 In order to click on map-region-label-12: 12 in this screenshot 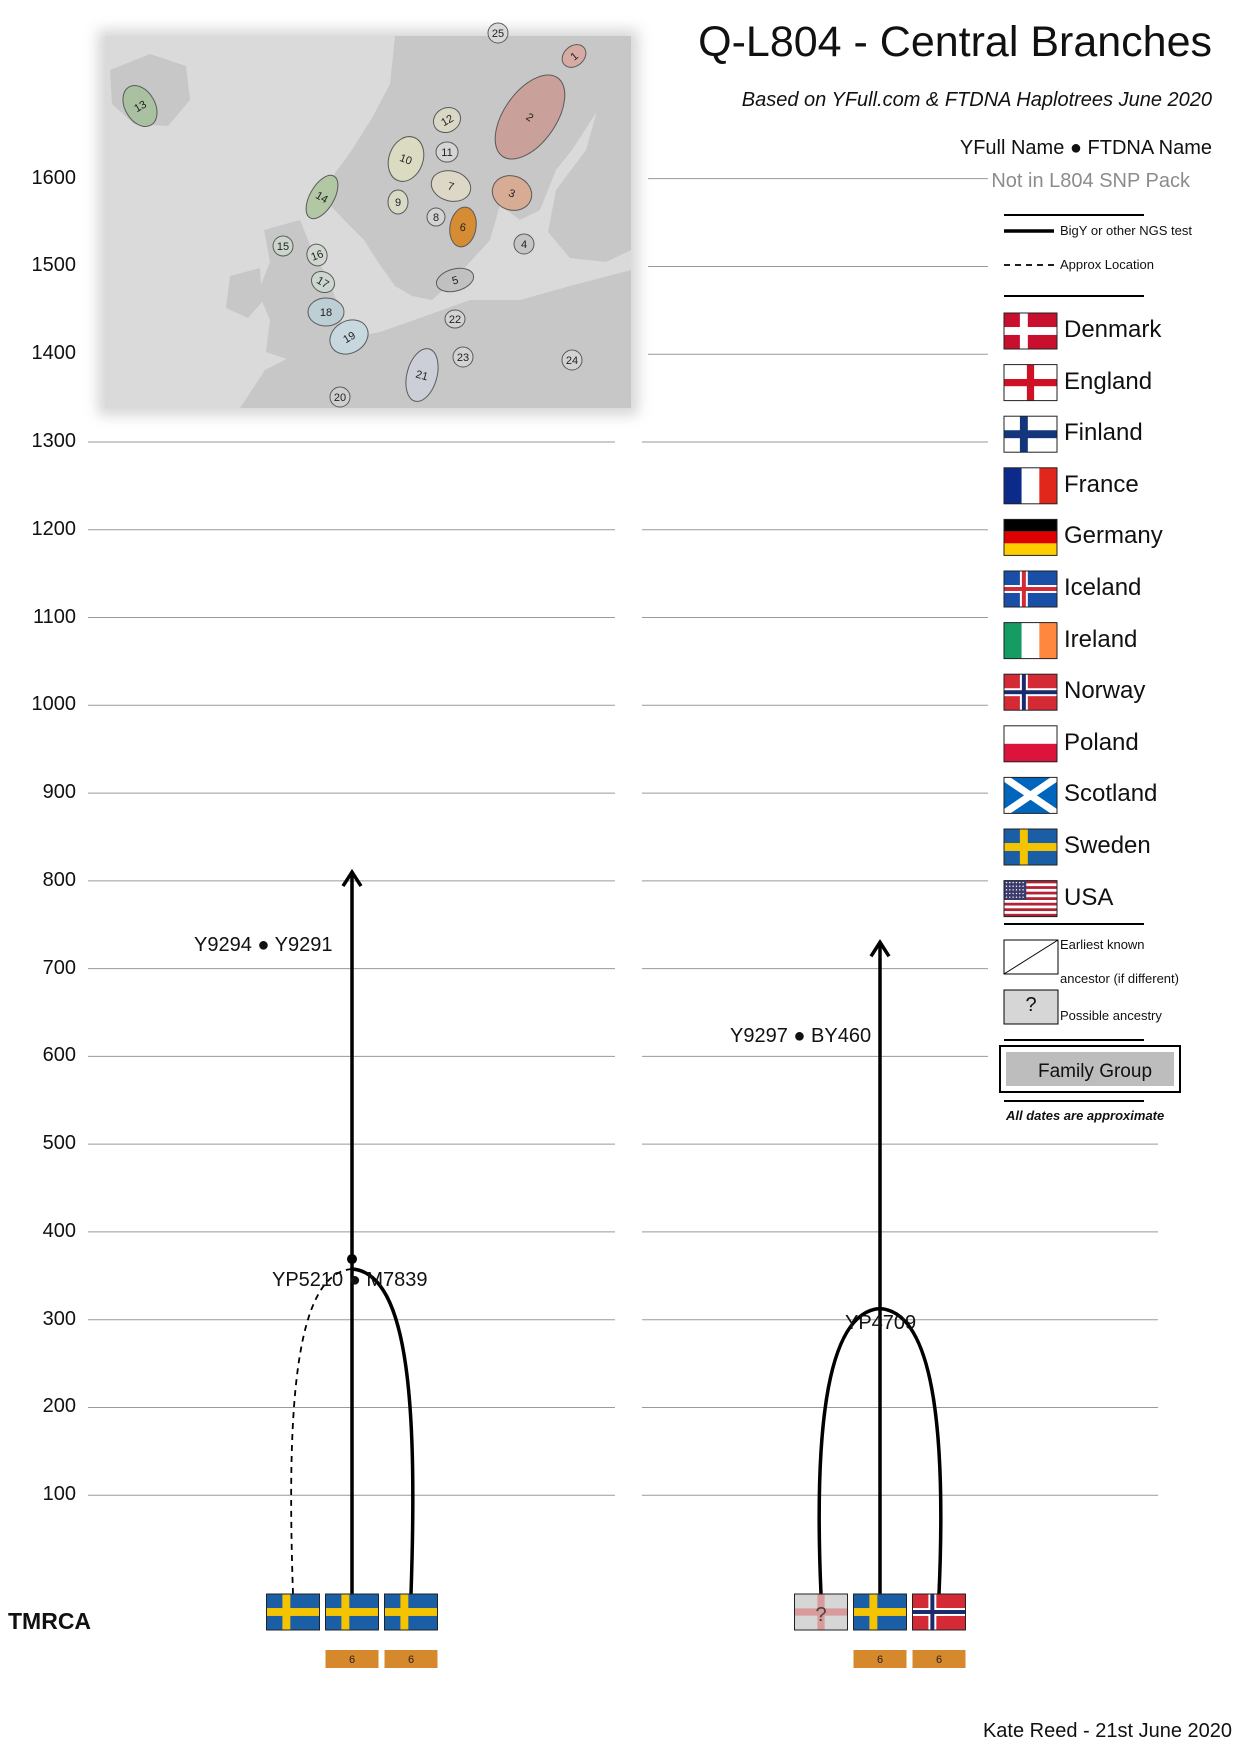, I will do `click(447, 121)`.